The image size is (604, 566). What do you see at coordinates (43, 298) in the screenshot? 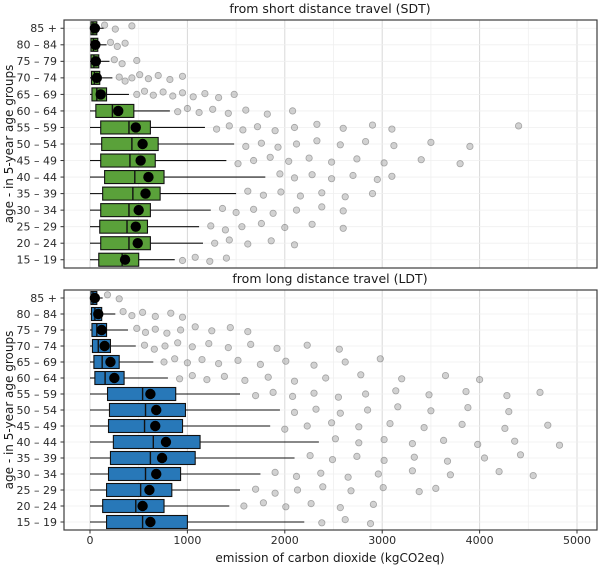
I see `y-tick-label: 85 +` at bounding box center [43, 298].